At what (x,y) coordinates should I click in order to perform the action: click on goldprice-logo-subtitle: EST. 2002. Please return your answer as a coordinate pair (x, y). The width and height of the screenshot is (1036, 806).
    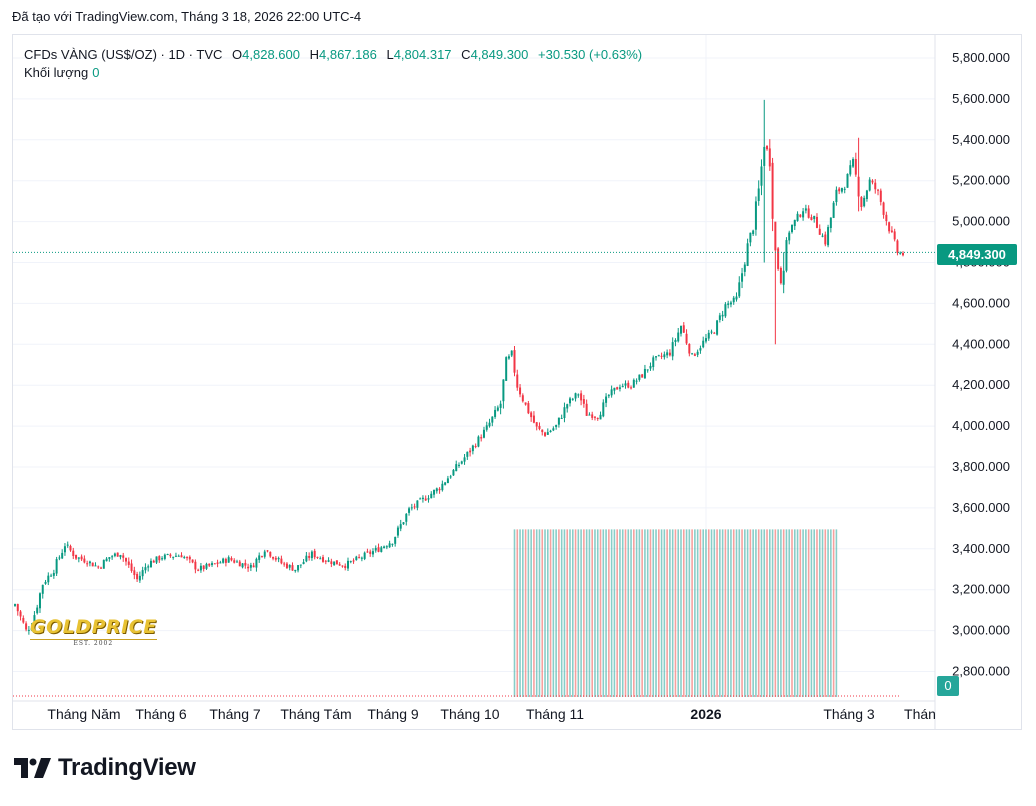
    Looking at the image, I should click on (93, 643).